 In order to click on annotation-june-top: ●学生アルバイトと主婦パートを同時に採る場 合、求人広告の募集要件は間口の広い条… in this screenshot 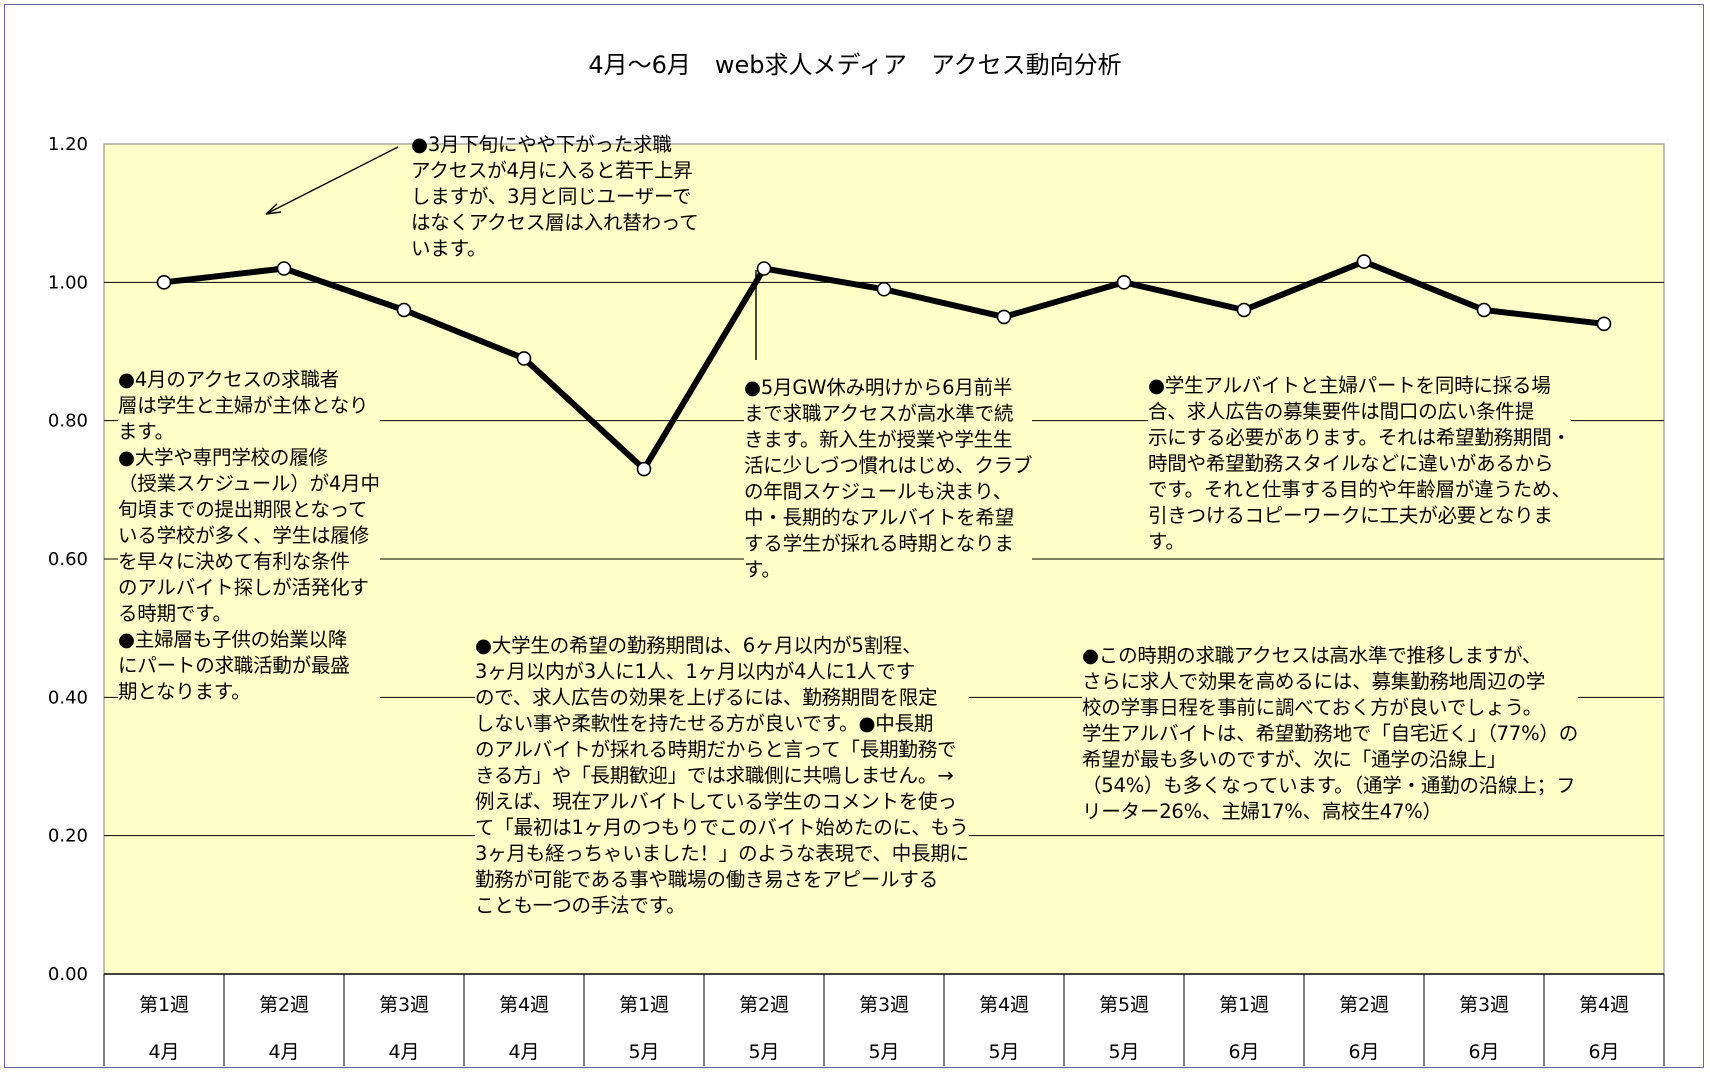, I will do `click(1359, 464)`.